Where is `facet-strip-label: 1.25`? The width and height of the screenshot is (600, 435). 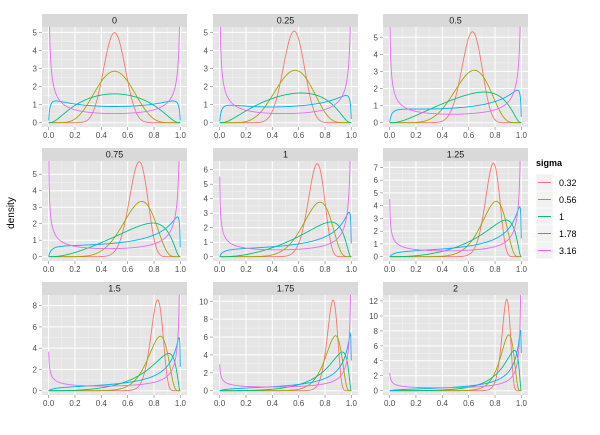 facet-strip-label: 1.25 is located at coordinates (456, 155).